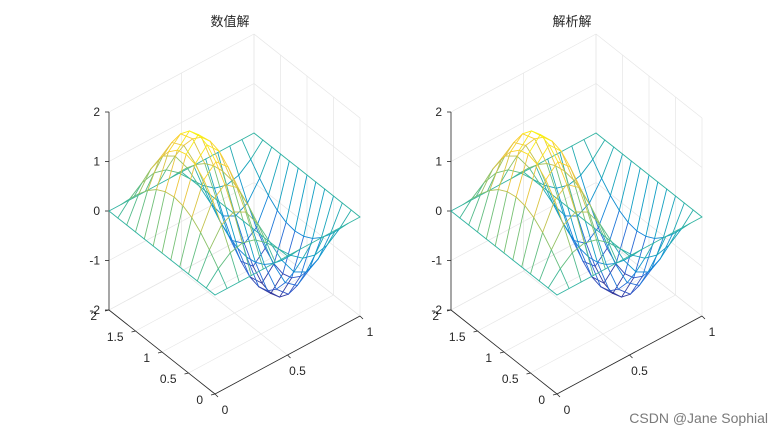 The height and width of the screenshot is (439, 782). Describe the element at coordinates (438, 162) in the screenshot. I see `z-tick-label: 1` at that location.